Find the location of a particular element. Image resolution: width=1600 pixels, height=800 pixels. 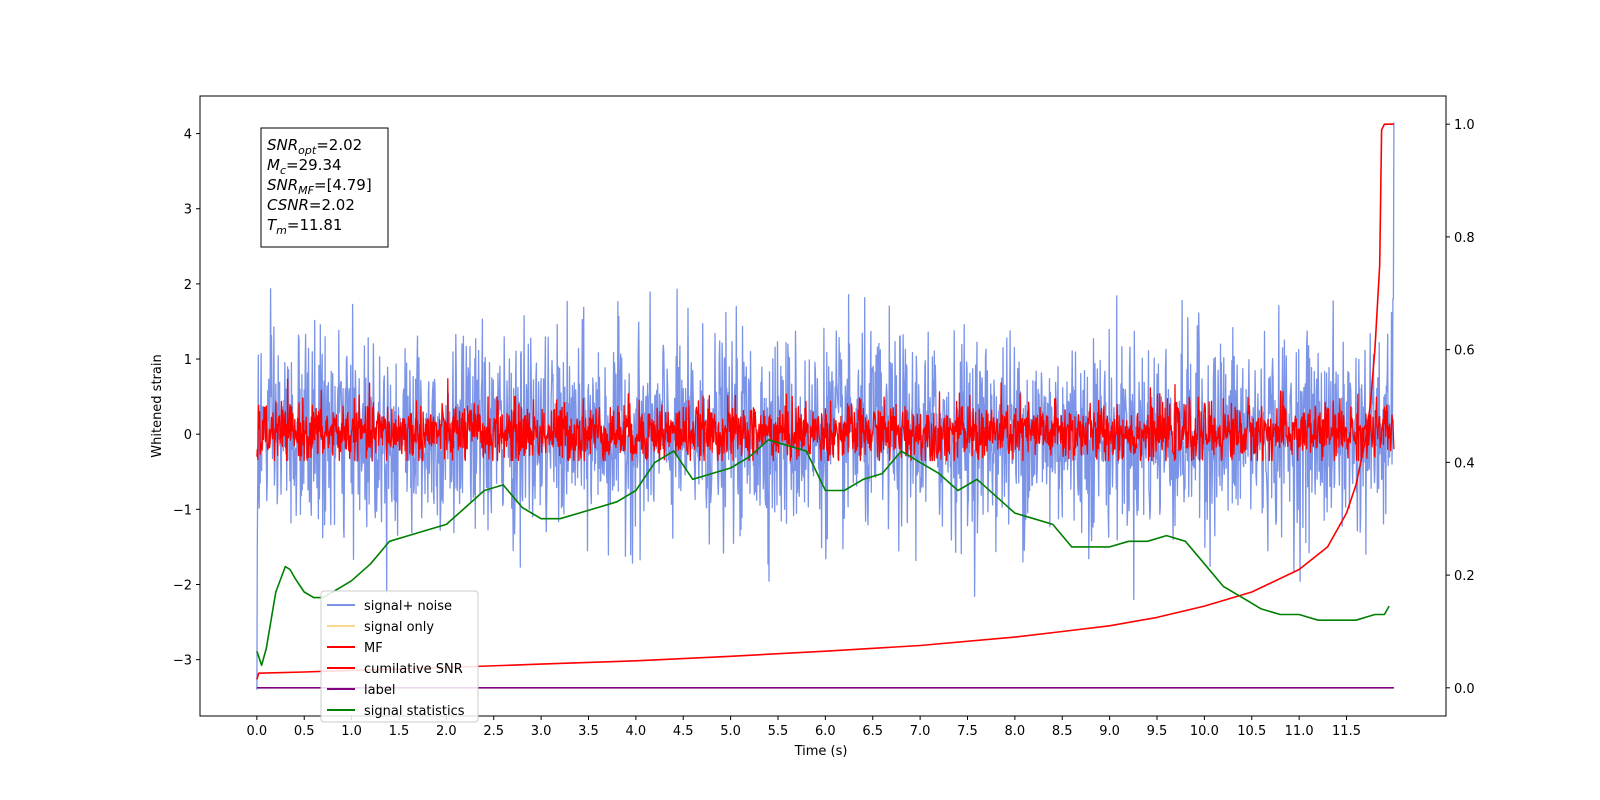

x-tick-label: 3.5 is located at coordinates (588, 731).